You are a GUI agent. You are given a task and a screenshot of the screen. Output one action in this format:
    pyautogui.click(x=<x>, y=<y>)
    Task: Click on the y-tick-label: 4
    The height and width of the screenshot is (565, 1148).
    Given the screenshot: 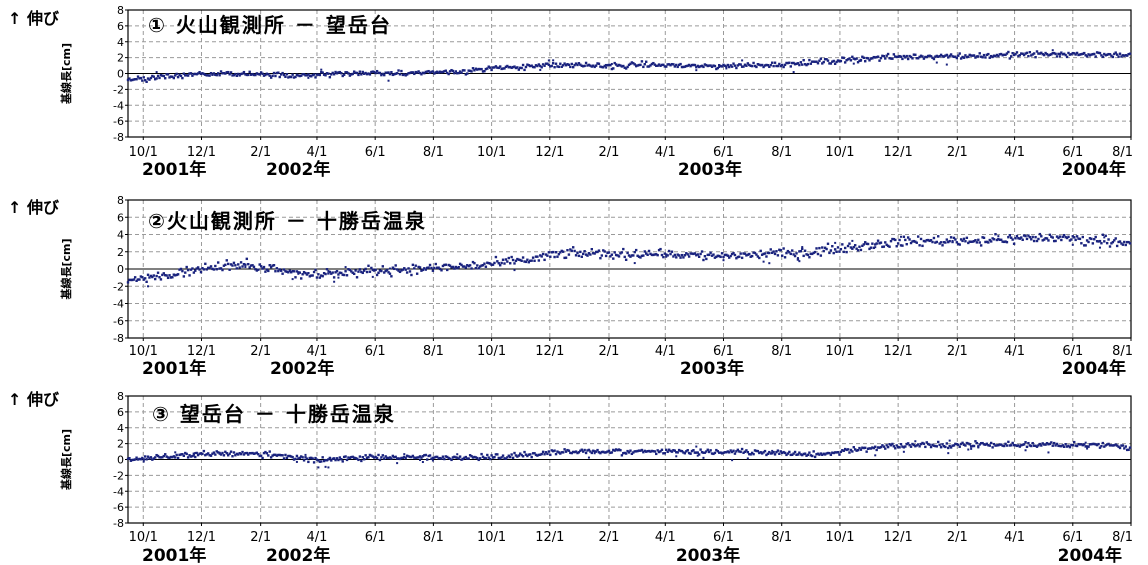 What is the action you would take?
    pyautogui.click(x=120, y=235)
    